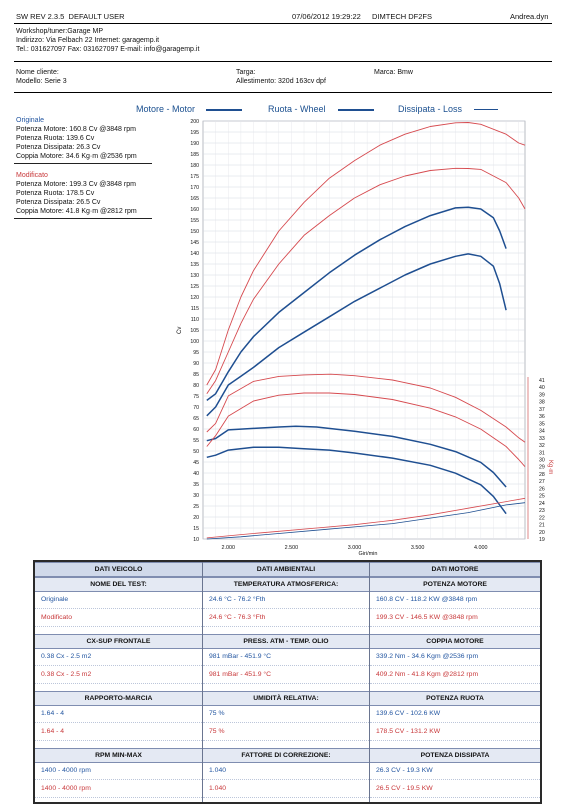 The width and height of the screenshot is (565, 804). I want to click on table-cell: 139.6 CV - 102.6 KW, so click(455, 714).